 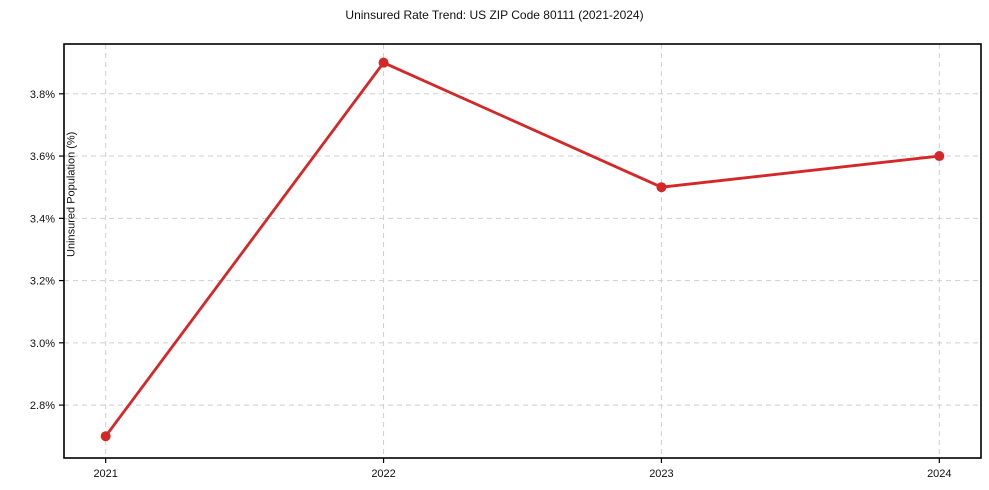 I want to click on y-tick-label: 3.2%, so click(x=42, y=282).